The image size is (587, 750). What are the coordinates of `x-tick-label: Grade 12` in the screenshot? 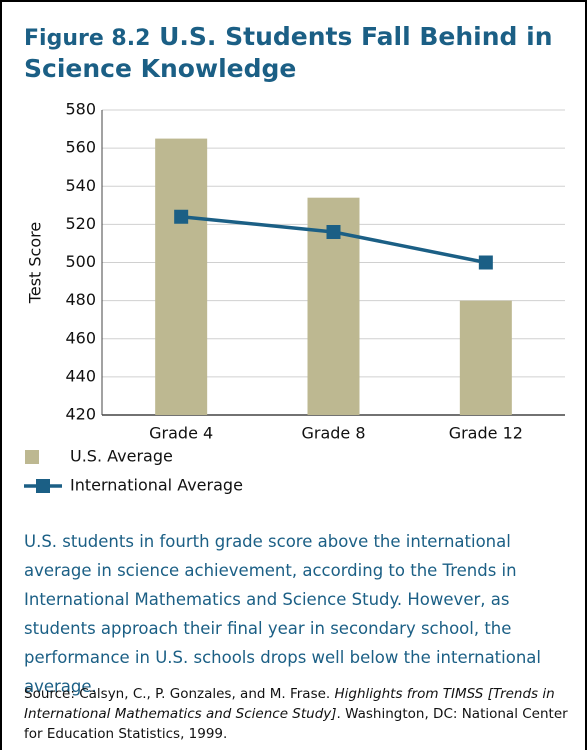 It's located at (486, 433).